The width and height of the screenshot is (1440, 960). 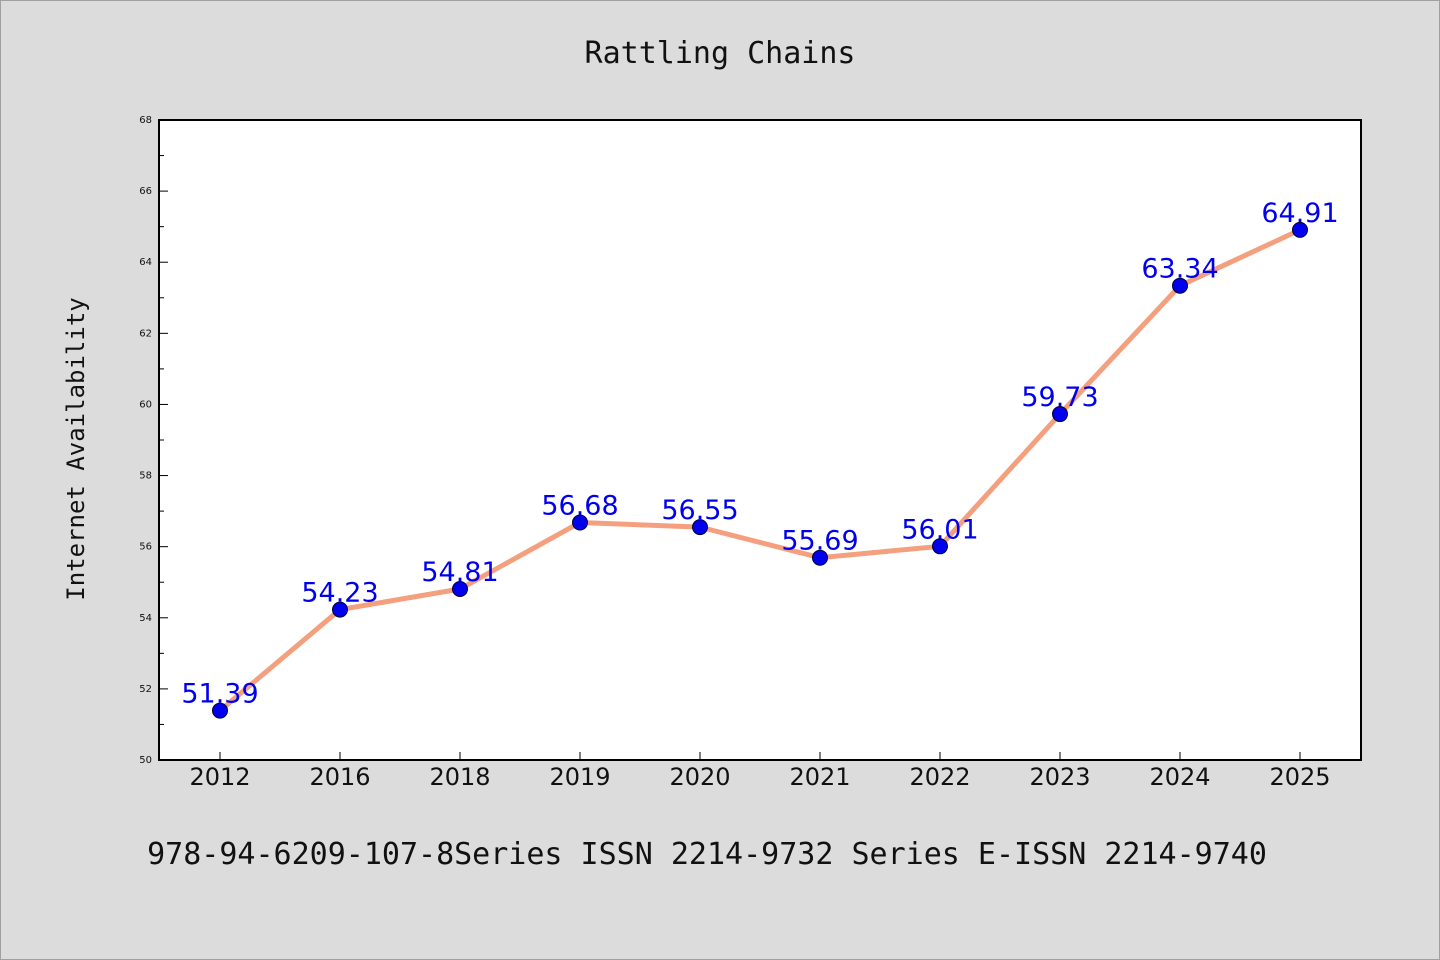 I want to click on x-tick-label: 2023, so click(x=1059, y=777).